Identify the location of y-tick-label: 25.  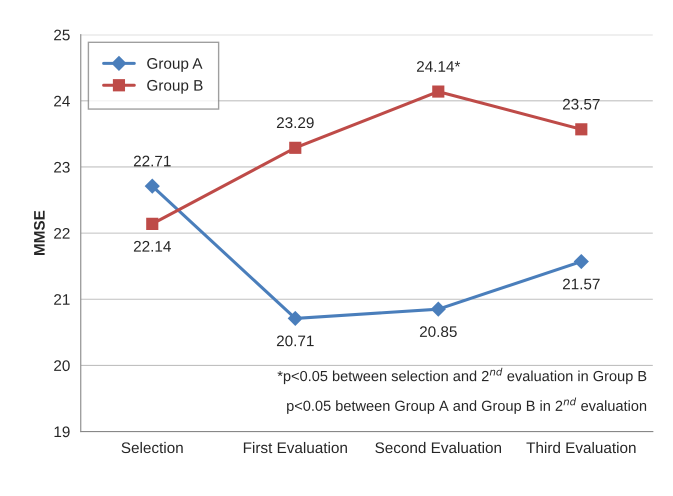
(62, 35).